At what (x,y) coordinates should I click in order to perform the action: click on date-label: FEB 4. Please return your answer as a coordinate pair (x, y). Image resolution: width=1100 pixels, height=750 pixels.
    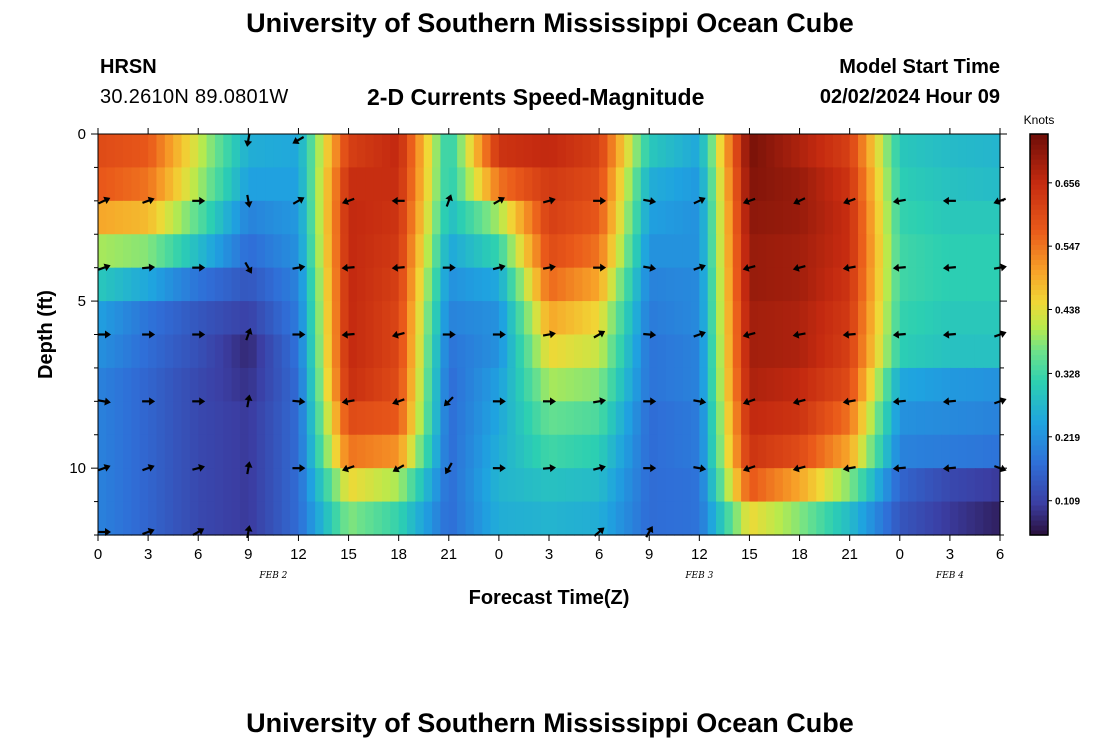
    Looking at the image, I should click on (949, 576).